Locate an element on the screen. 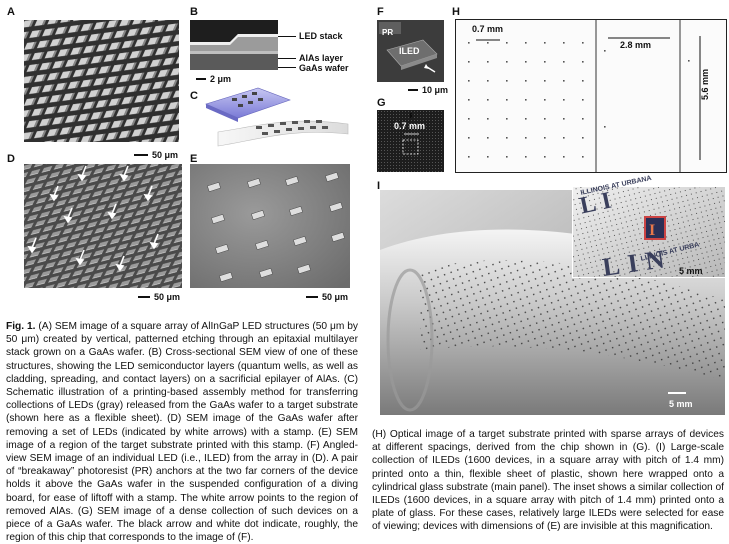 This screenshot has height=544, width=729. scale-bar-b: 2 μm is located at coordinates (213, 79).